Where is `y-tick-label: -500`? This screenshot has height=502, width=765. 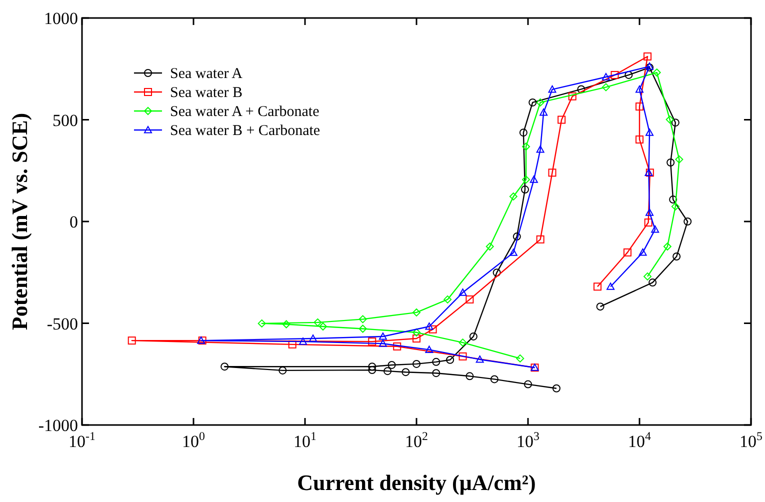 y-tick-label: -500 is located at coordinates (62, 324).